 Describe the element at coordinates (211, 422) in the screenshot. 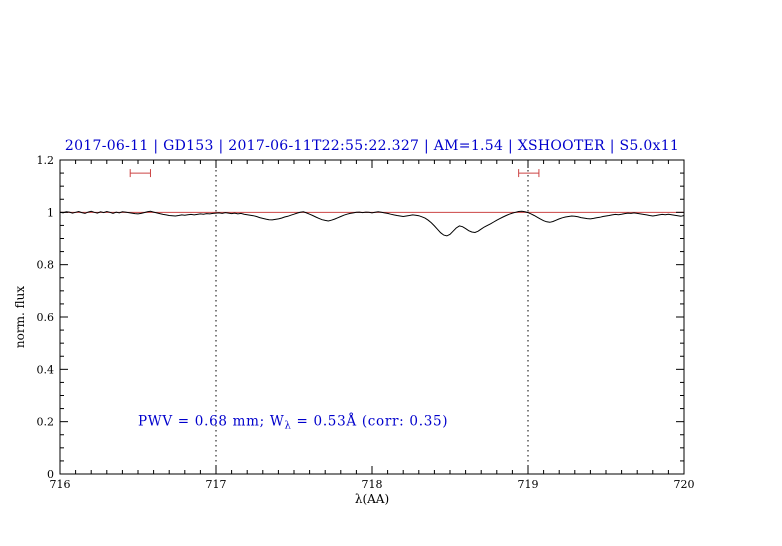

I see `annotation-main: PWV = 0.68 mm; W` at that location.